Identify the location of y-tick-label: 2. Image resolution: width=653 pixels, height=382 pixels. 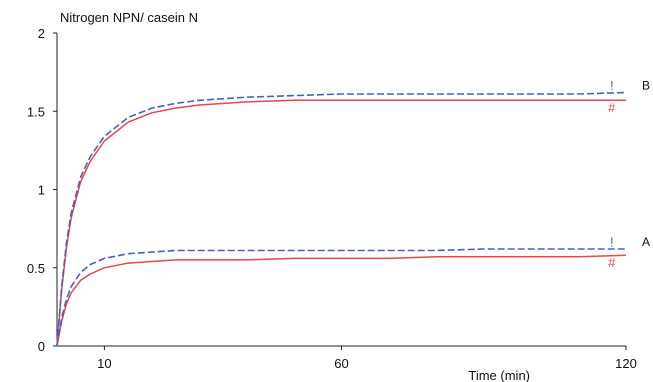
(41, 33).